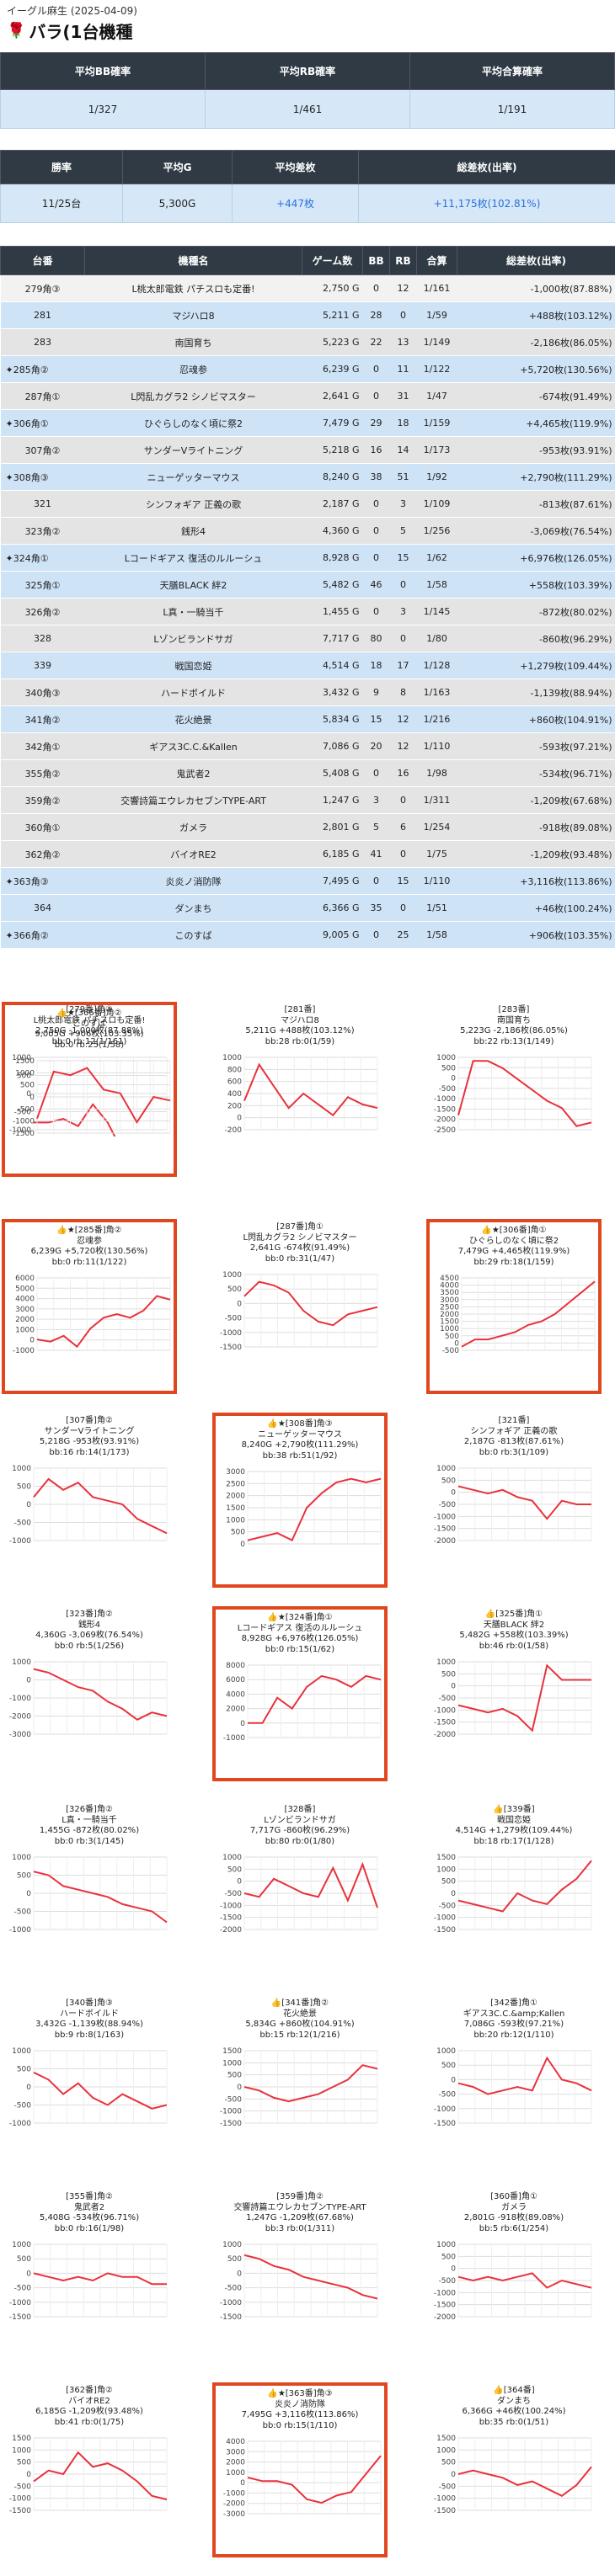 The height and width of the screenshot is (2576, 615). I want to click on y-tick-label: 5000, so click(25, 1289).